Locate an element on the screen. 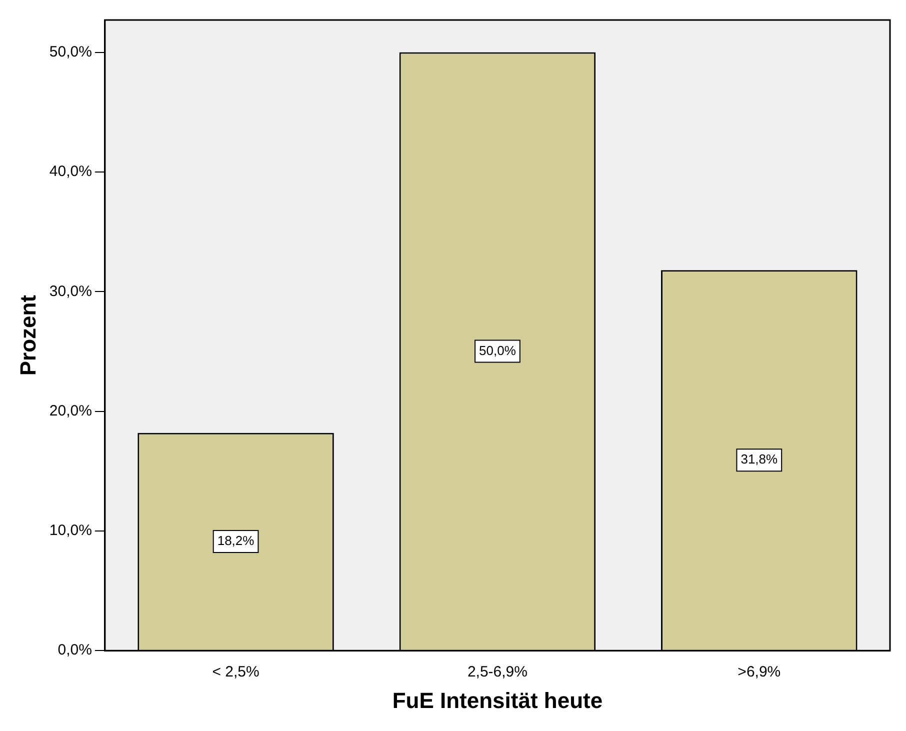 This screenshot has height=731, width=906. x-axis-title: FuE Intensität heute is located at coordinates (497, 700).